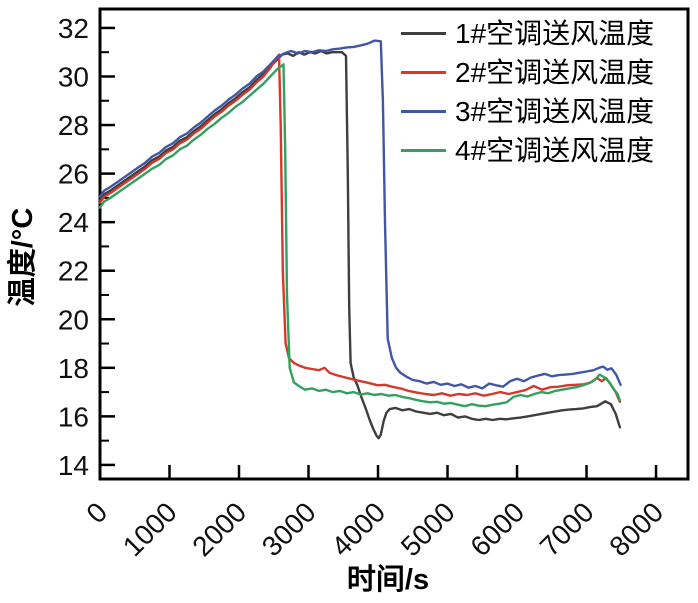 The width and height of the screenshot is (698, 603). I want to click on x-tick-label: 2000, so click(219, 529).